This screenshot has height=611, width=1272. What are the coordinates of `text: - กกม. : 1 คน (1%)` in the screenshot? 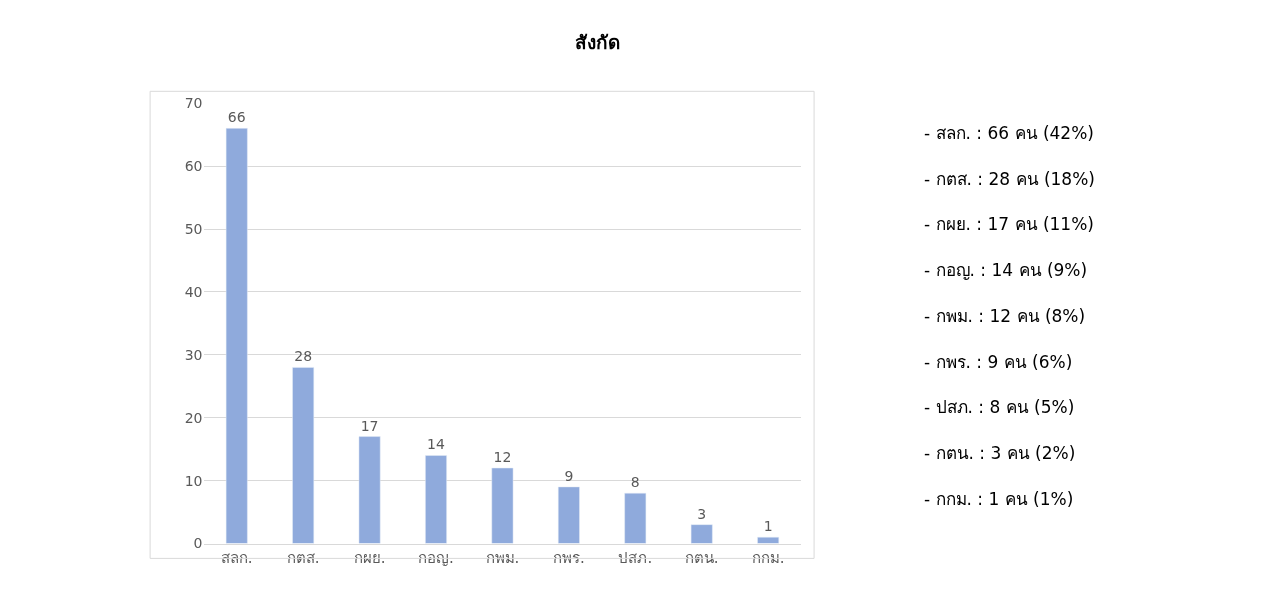 It's located at (999, 499).